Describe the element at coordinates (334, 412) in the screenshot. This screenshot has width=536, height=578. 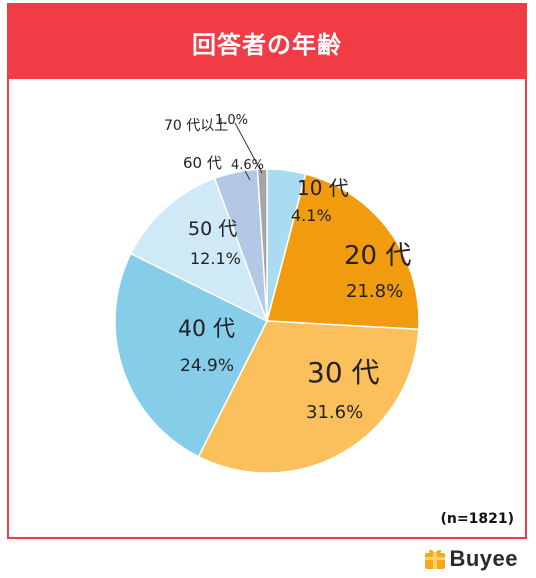
I see `slice-percent-label: 31.6%` at that location.